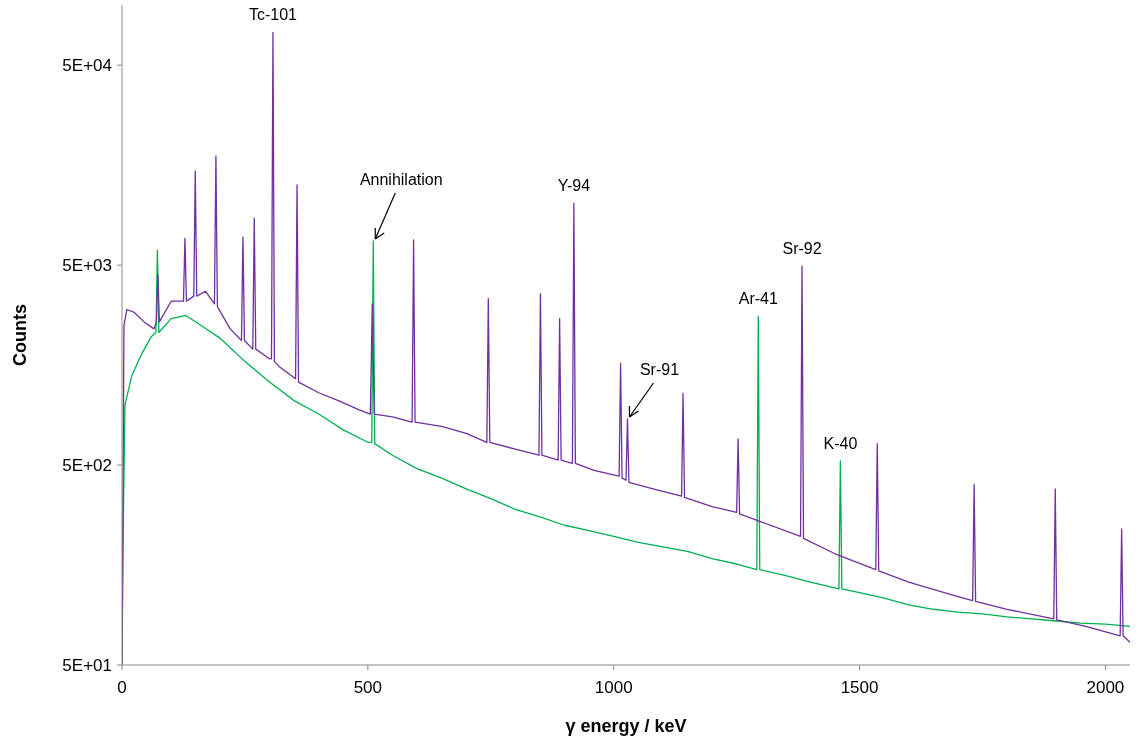 The image size is (1137, 738). I want to click on y-tick-label: 5E+03, so click(87, 266).